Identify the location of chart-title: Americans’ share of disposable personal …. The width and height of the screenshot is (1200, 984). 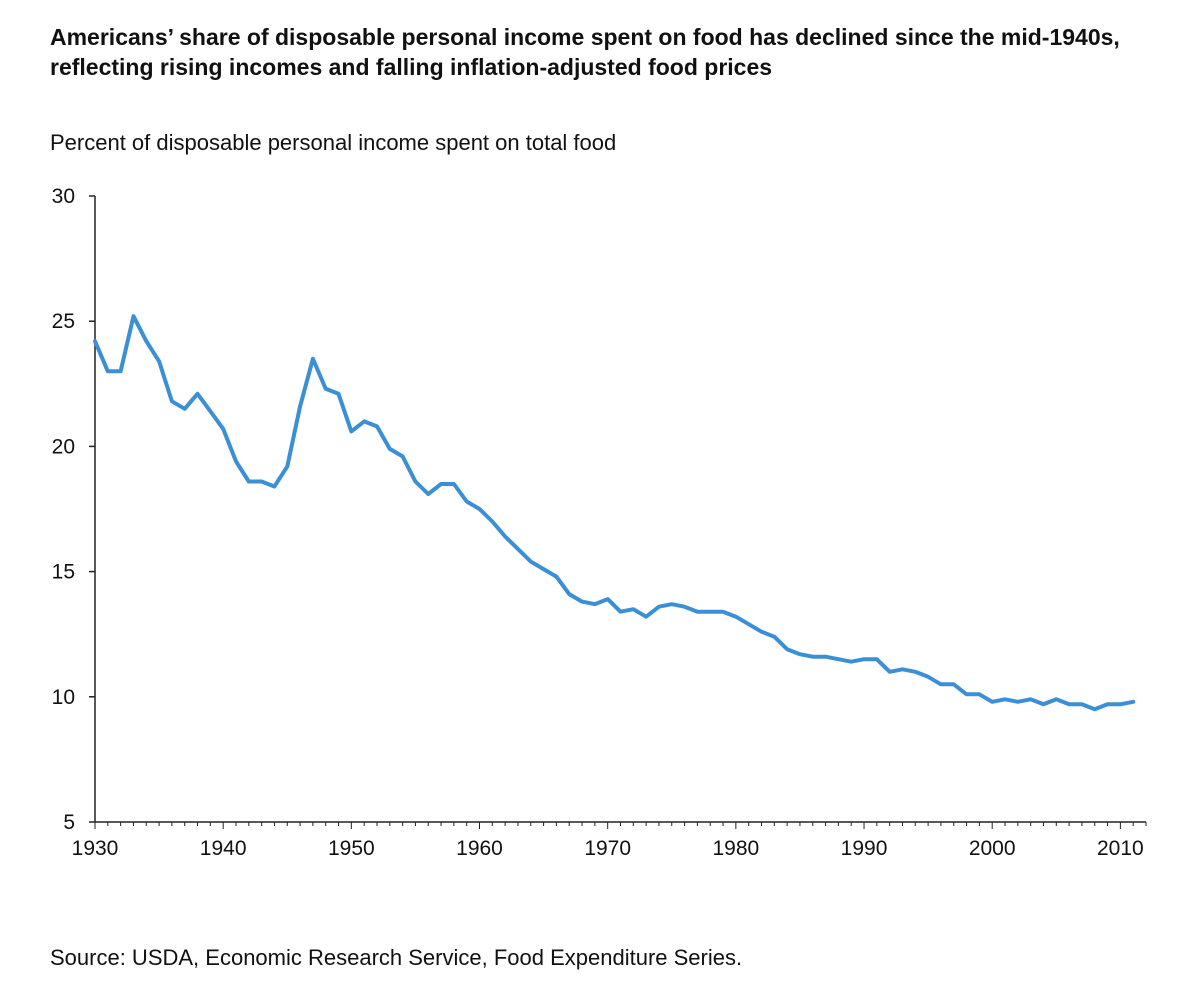
(585, 52).